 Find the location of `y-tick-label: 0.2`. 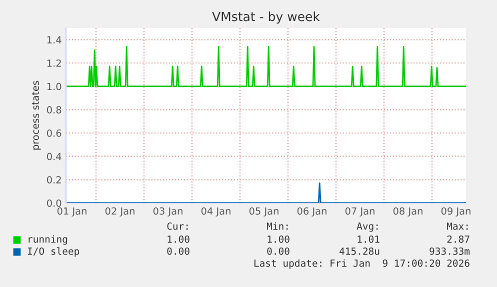

y-tick-label: 0.2 is located at coordinates (54, 180).